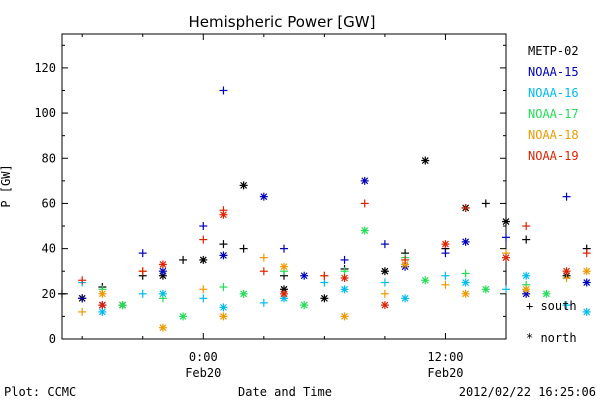 The height and width of the screenshot is (400, 600). Describe the element at coordinates (285, 392) in the screenshot. I see `x-axis-label: Date and Time` at that location.